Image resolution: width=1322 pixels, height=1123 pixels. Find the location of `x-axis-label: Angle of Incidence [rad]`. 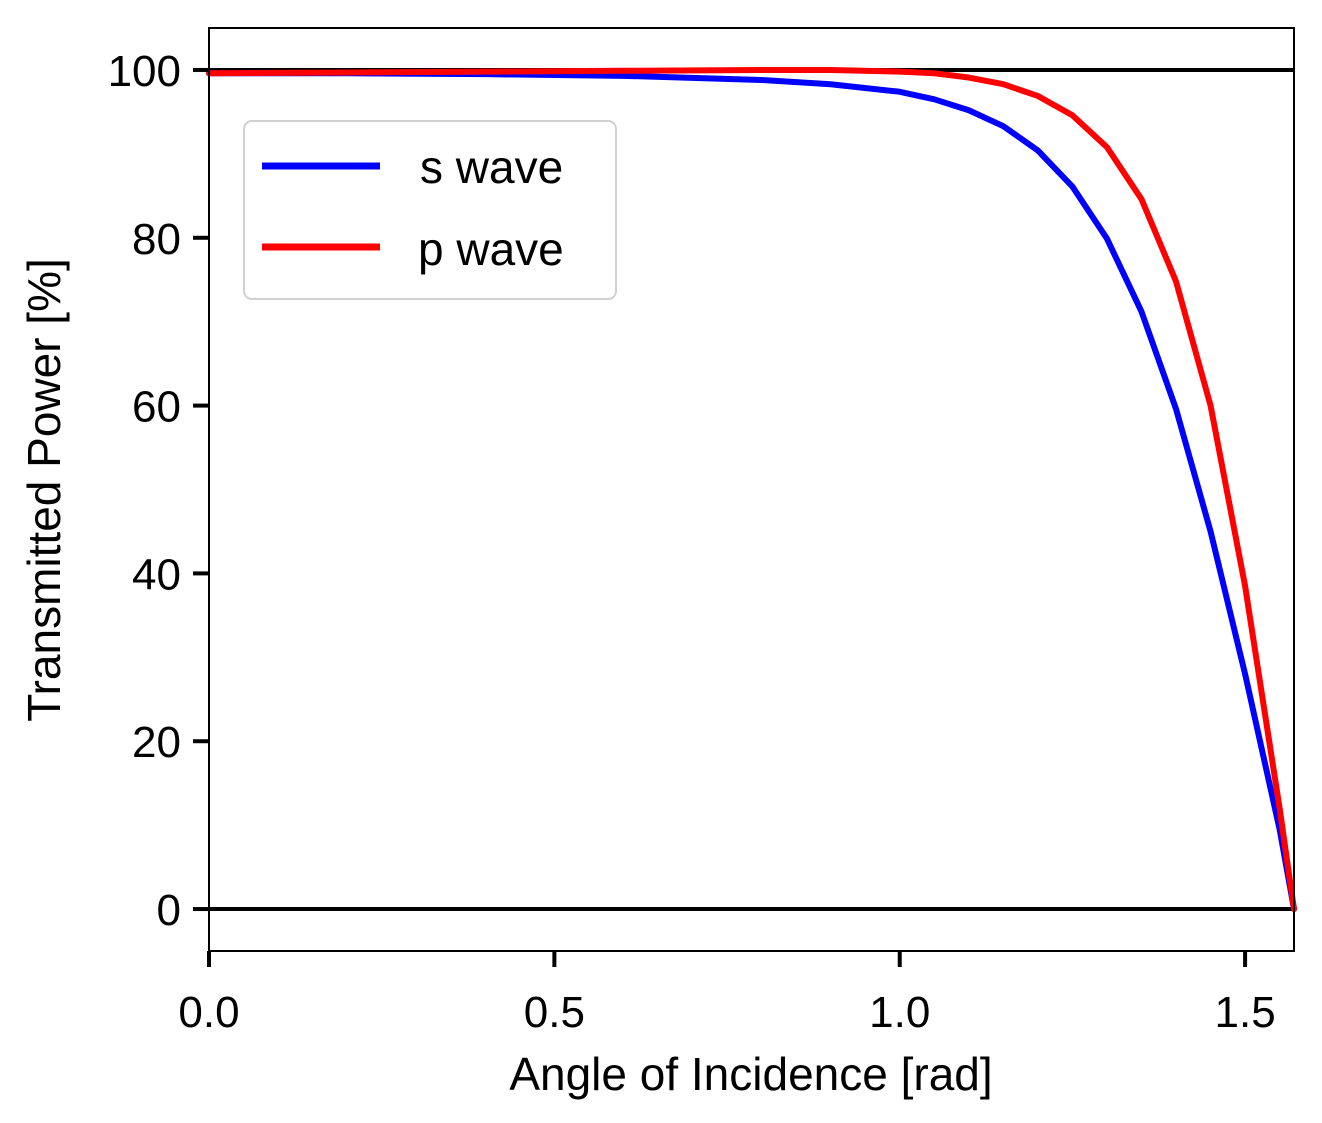

x-axis-label: Angle of Incidence [rad] is located at coordinates (750, 1074).